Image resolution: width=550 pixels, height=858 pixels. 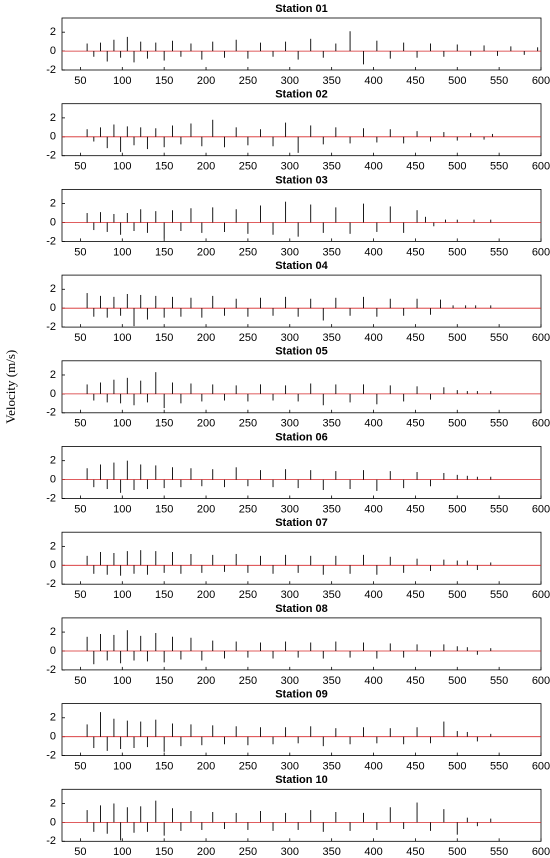 What do you see at coordinates (301, 95) in the screenshot?
I see `subplot-title: Station 02` at bounding box center [301, 95].